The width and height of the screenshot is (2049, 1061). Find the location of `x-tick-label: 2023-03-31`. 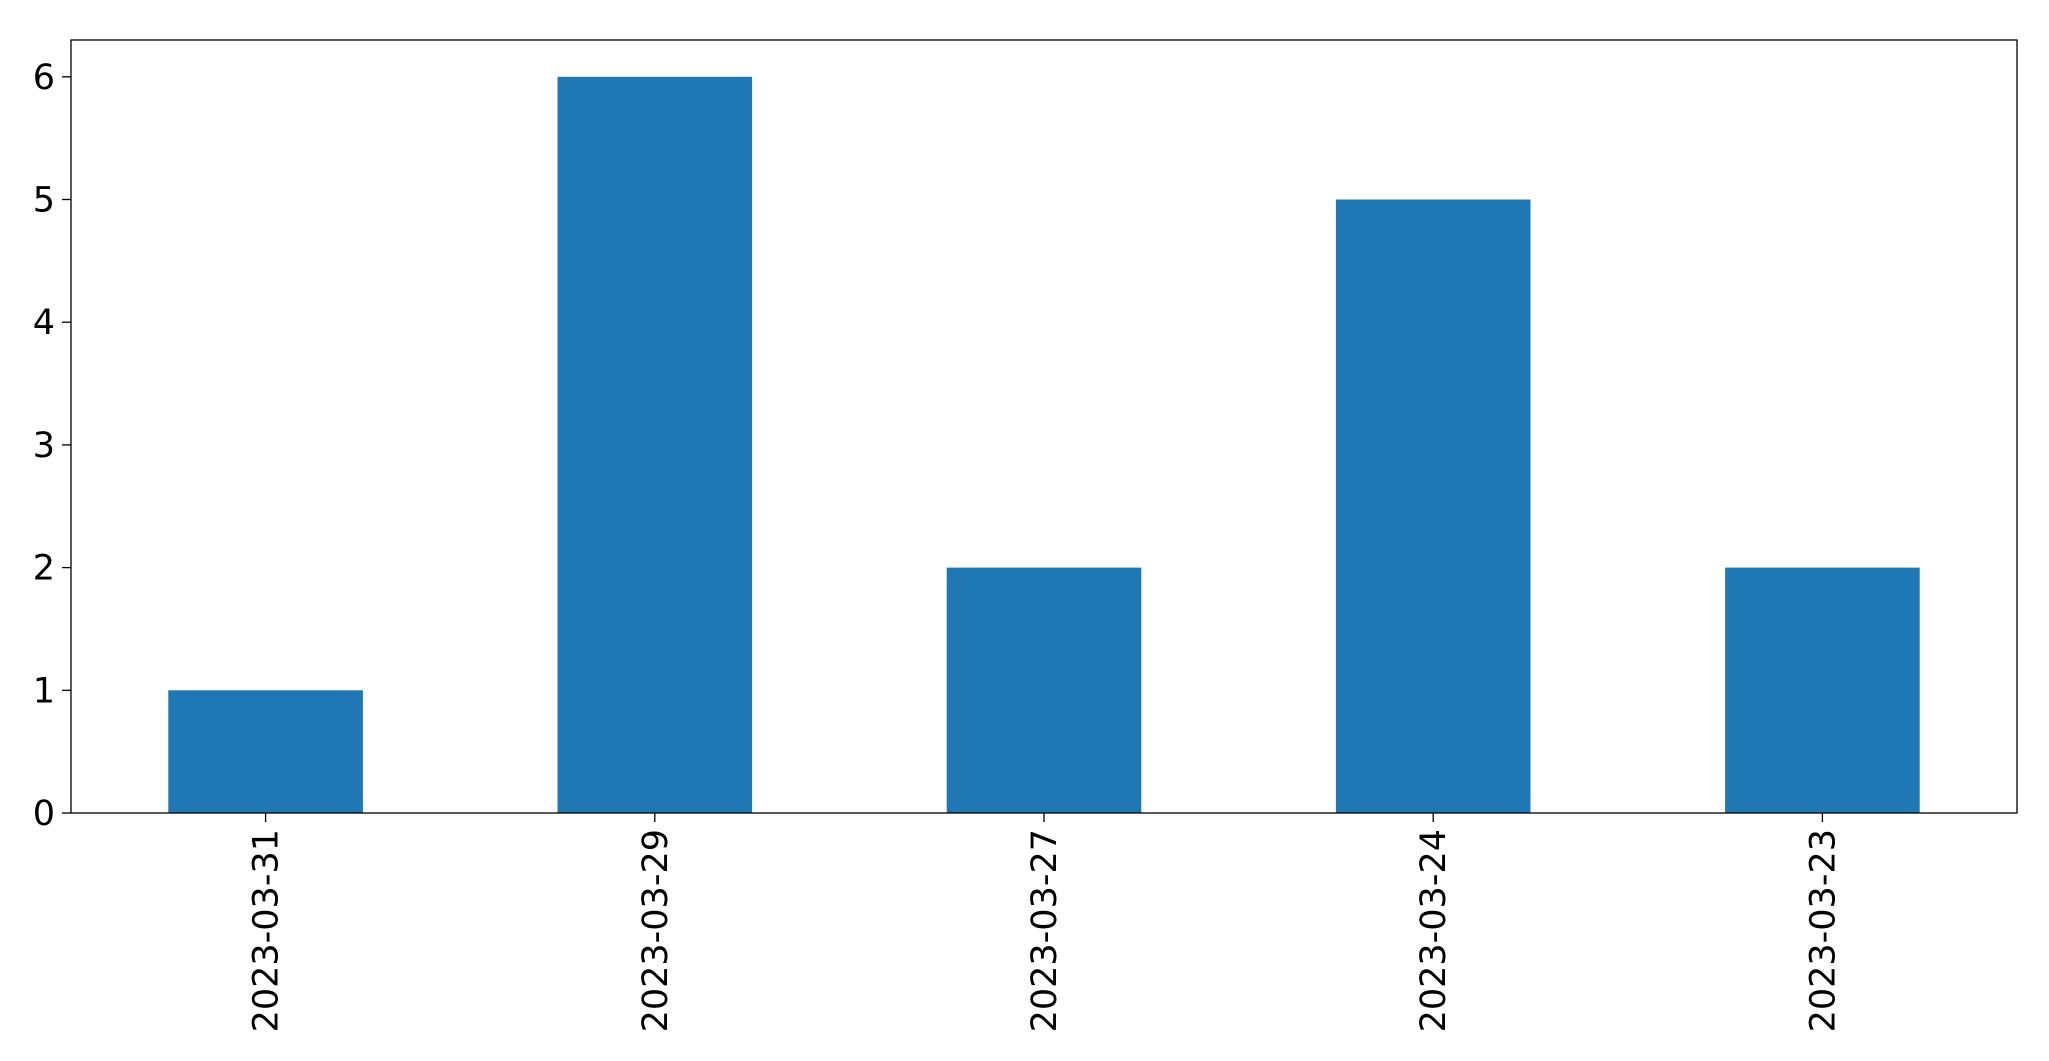

x-tick-label: 2023-03-31 is located at coordinates (267, 930).